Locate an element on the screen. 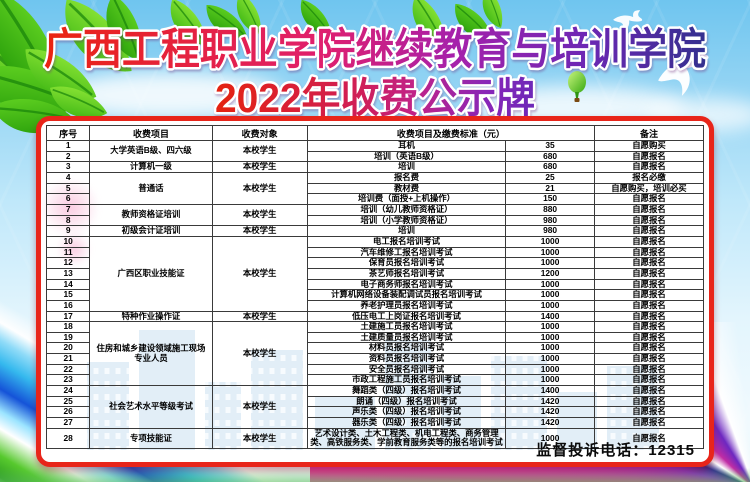 The image size is (750, 482). cell-no: 11 is located at coordinates (68, 252).